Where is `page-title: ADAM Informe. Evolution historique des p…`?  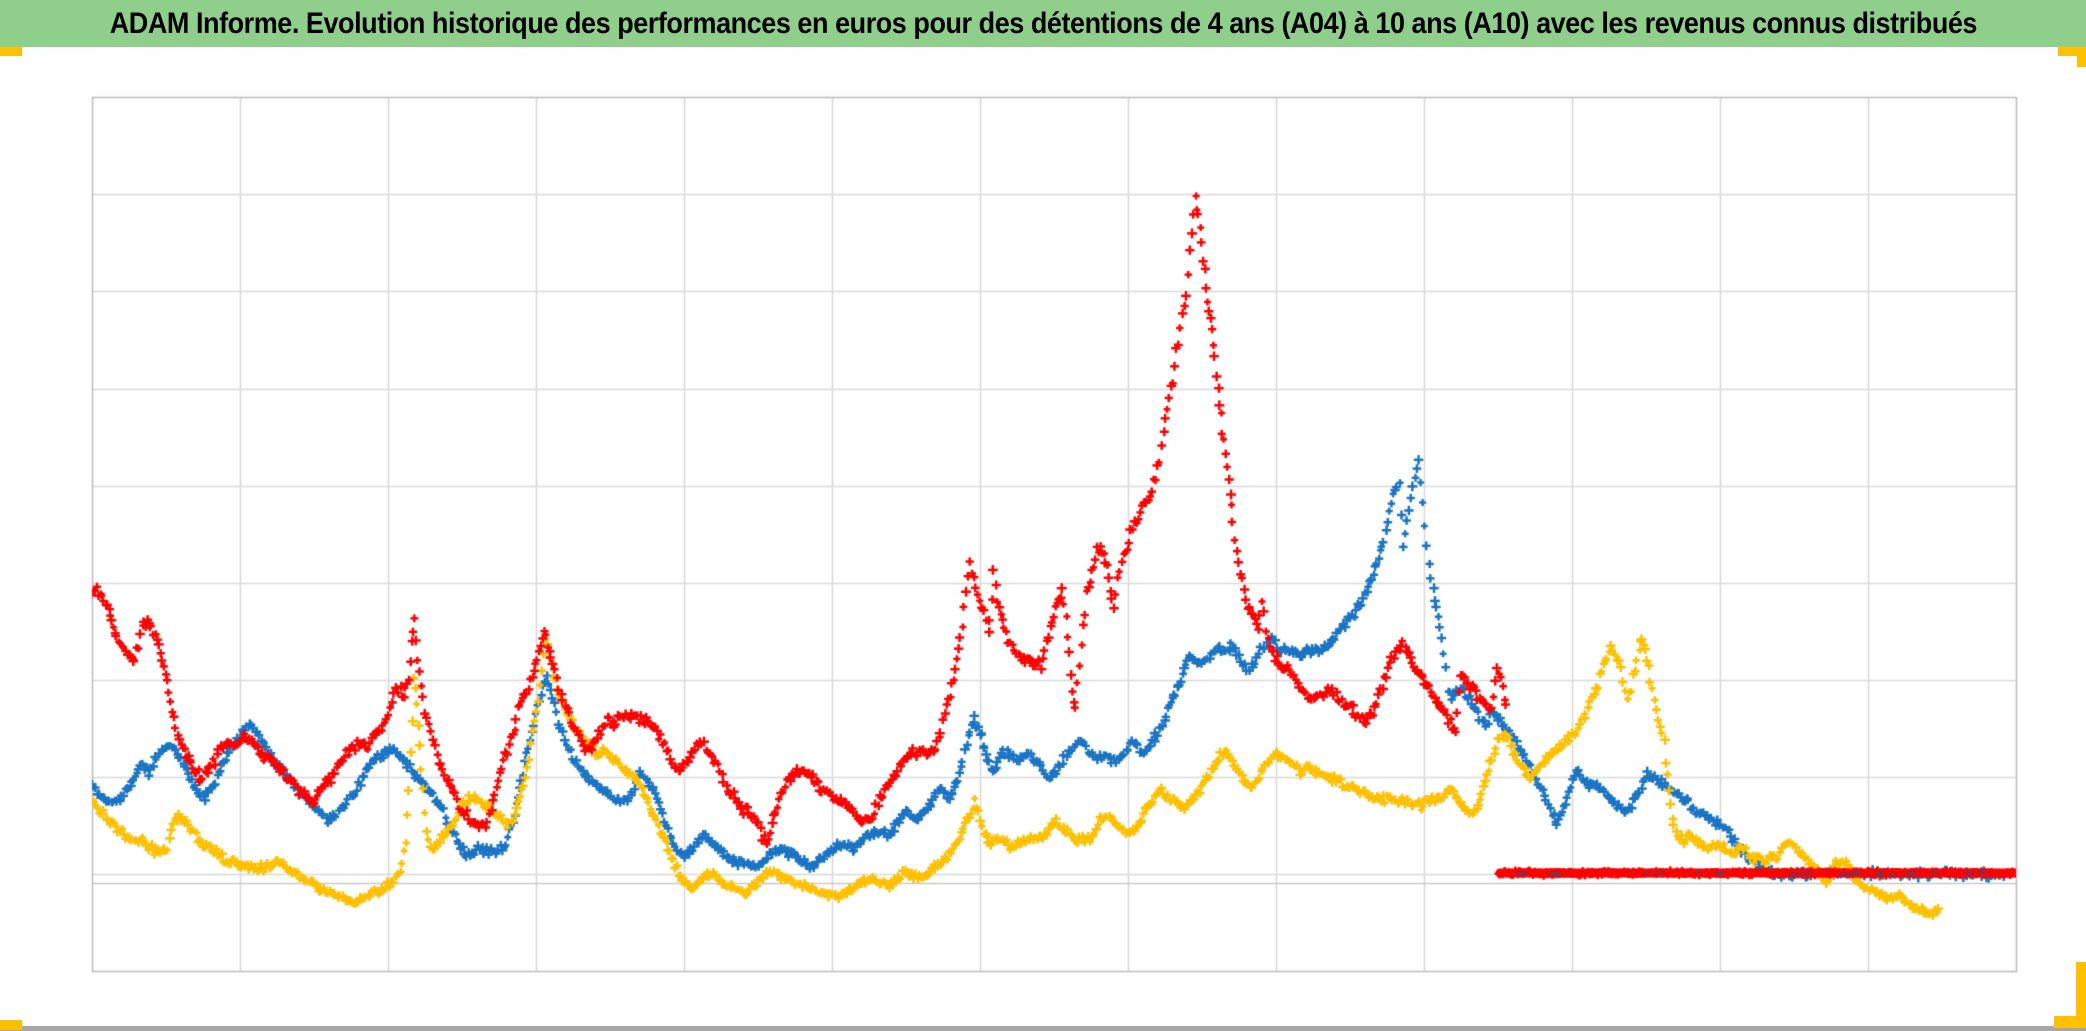
page-title: ADAM Informe. Evolution historique des p… is located at coordinates (1043, 23).